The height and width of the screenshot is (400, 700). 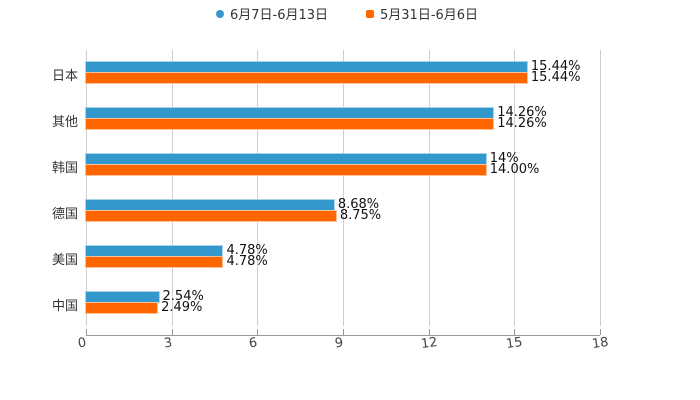 What do you see at coordinates (82, 343) in the screenshot?
I see `x-tick-label: 0` at bounding box center [82, 343].